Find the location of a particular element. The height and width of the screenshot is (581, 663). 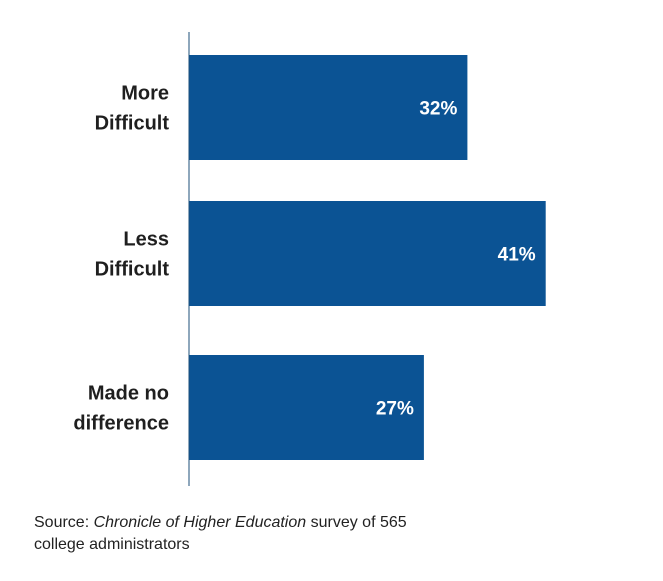

category-label: Made no difference is located at coordinates (121, 409).